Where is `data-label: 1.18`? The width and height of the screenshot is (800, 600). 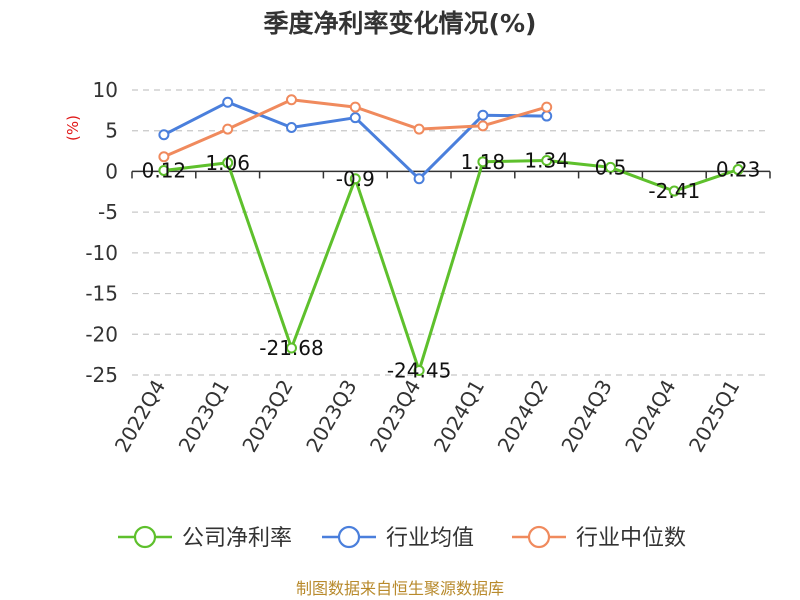 data-label: 1.18 is located at coordinates (483, 162).